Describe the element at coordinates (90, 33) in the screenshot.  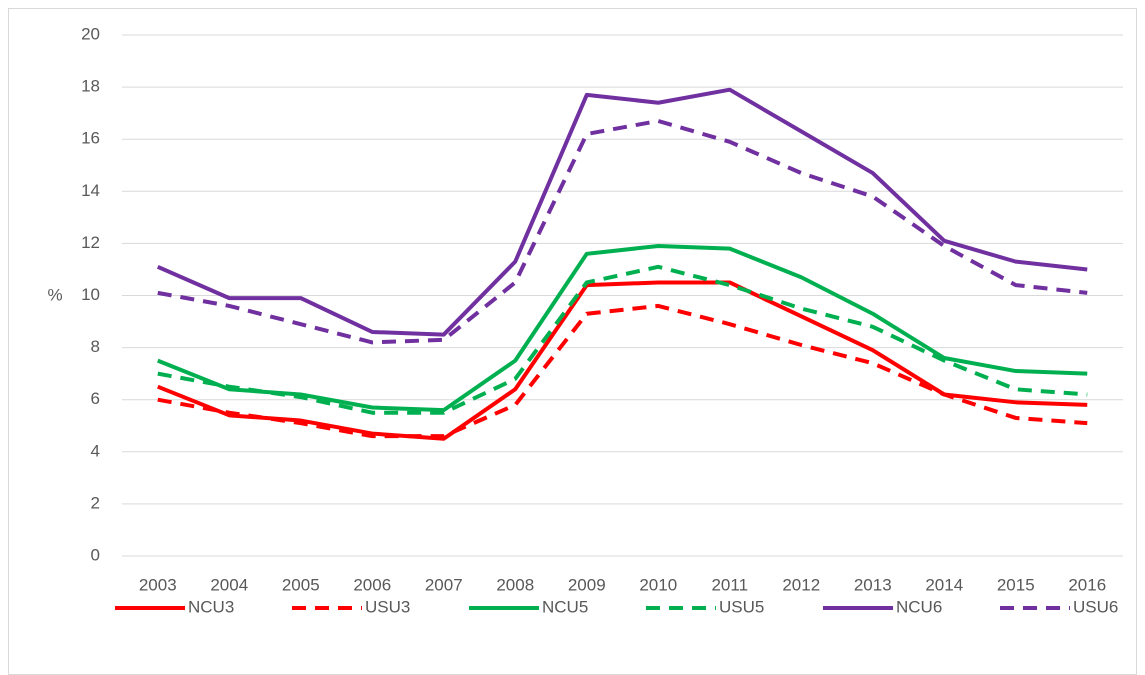
I see `y-tick-label: 20` at that location.